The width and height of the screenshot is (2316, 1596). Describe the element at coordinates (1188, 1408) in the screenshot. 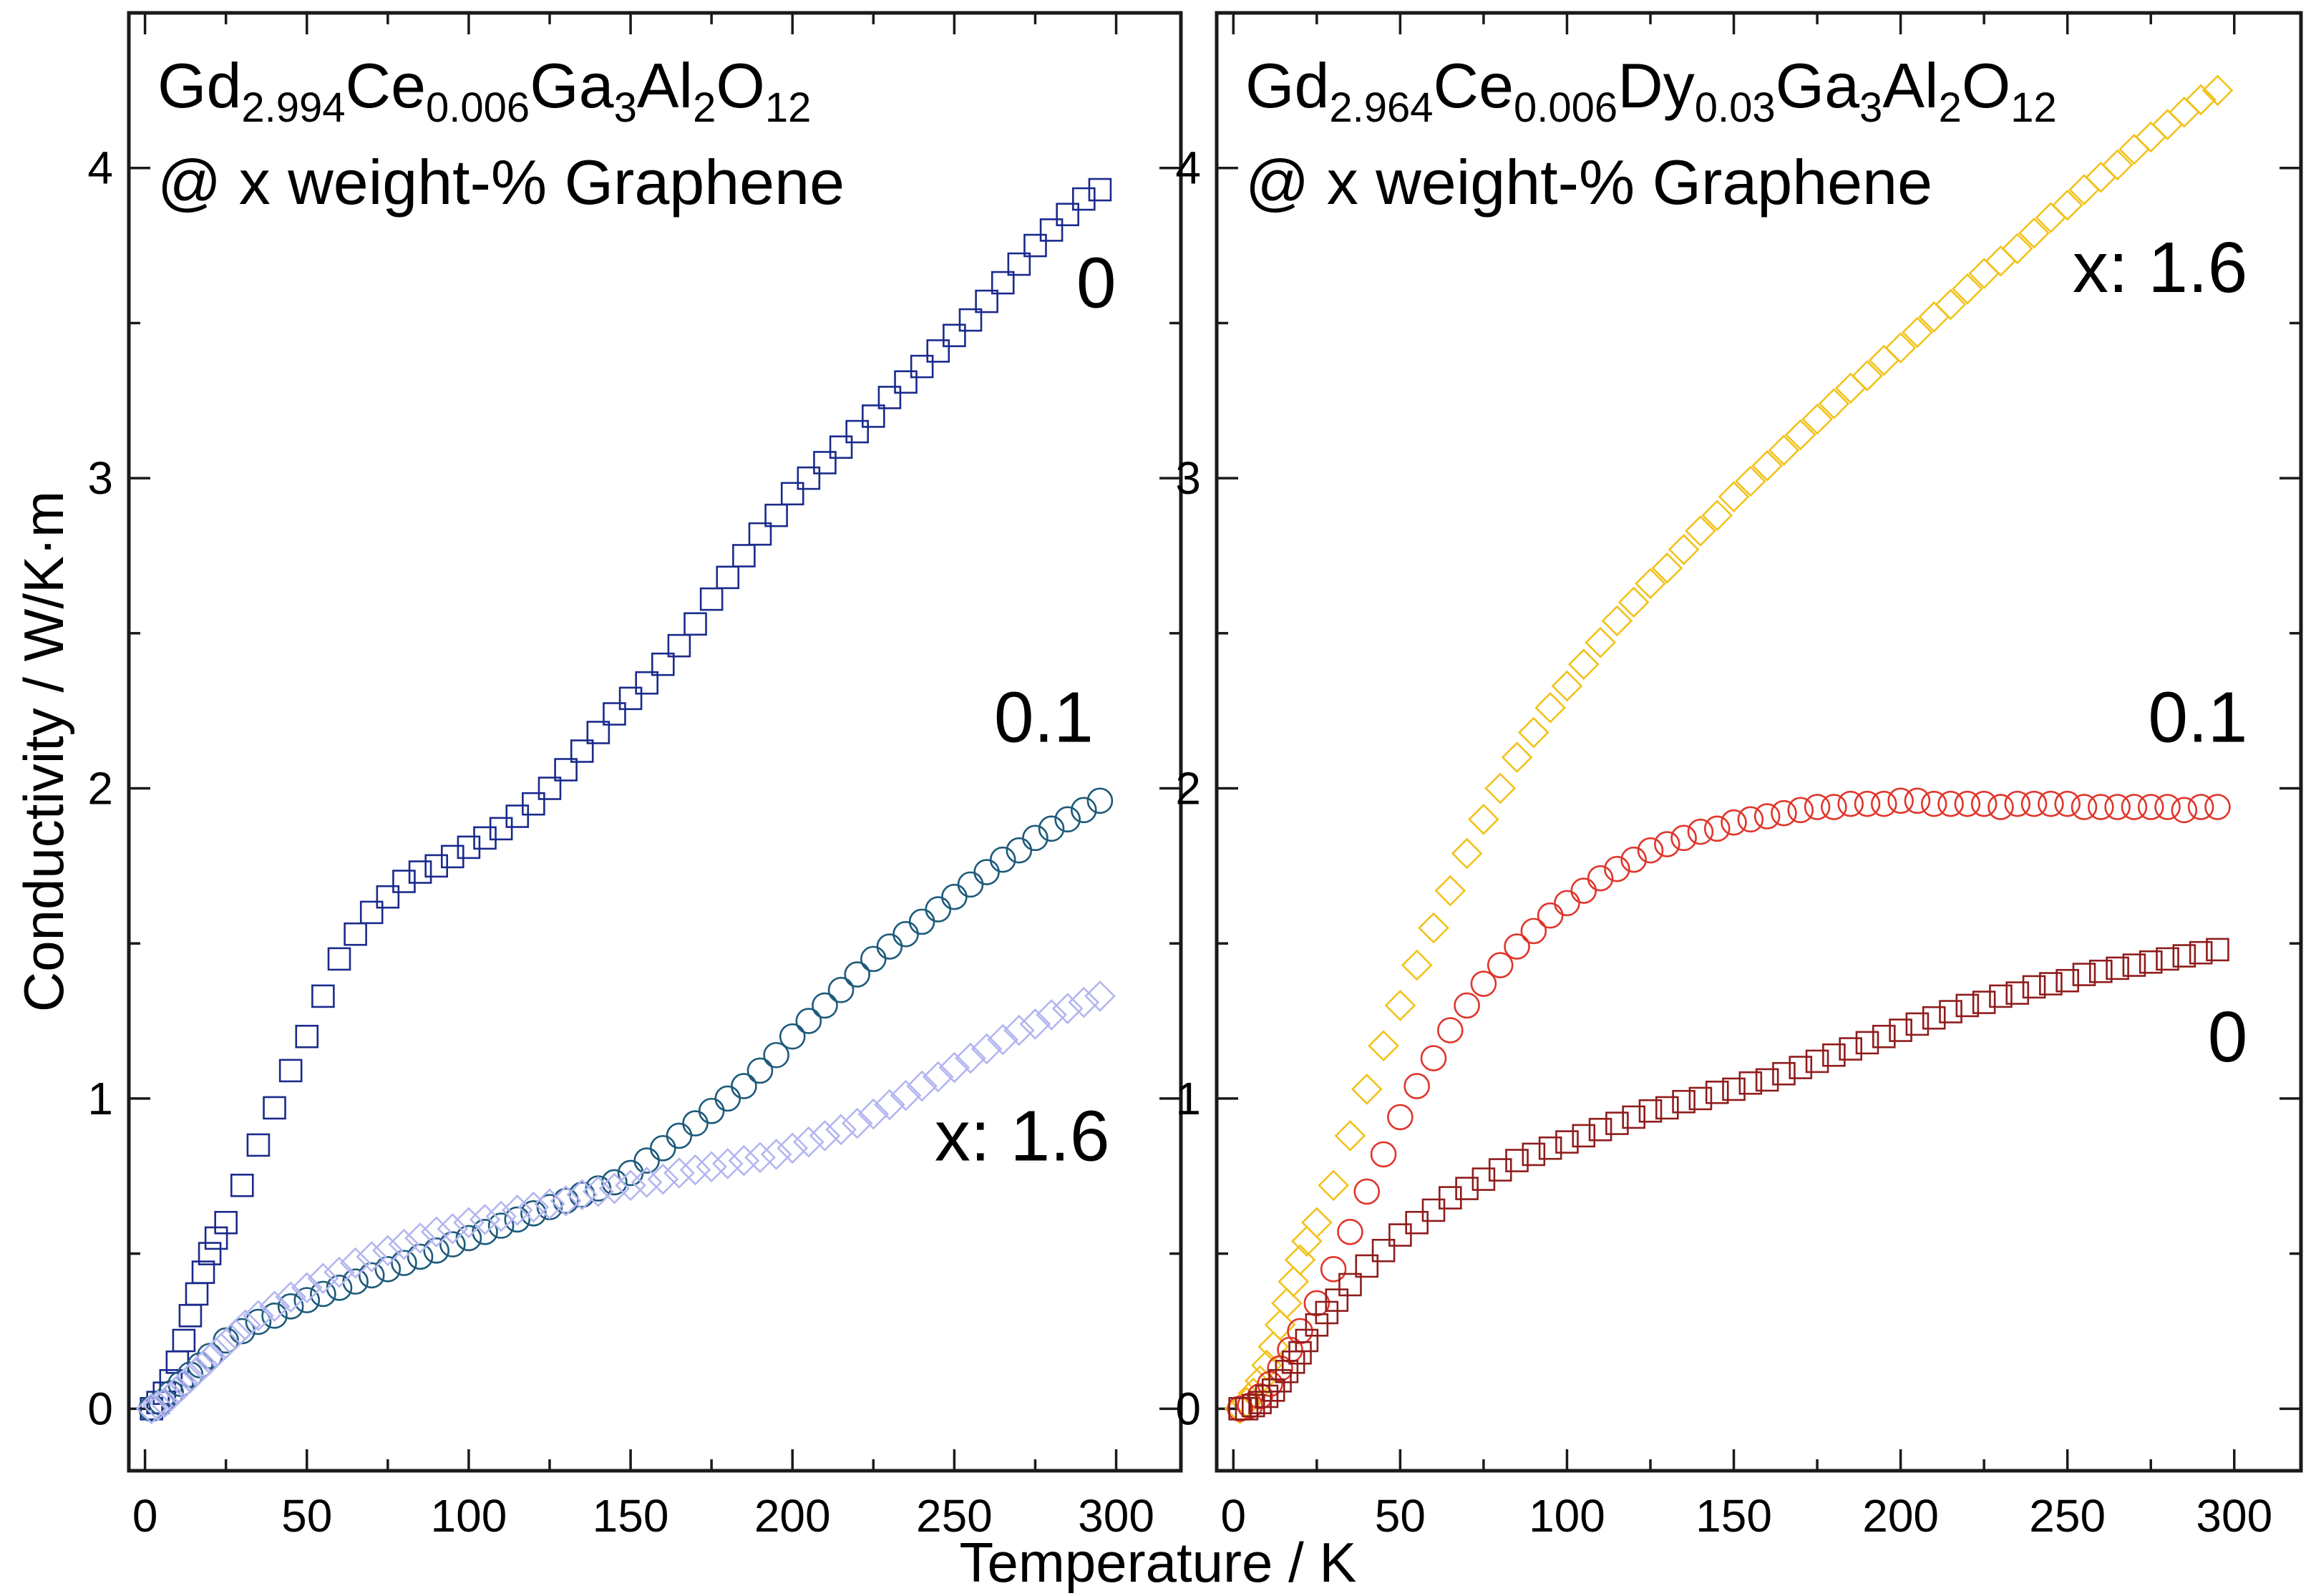

I see `y-tick-label: 0` at that location.